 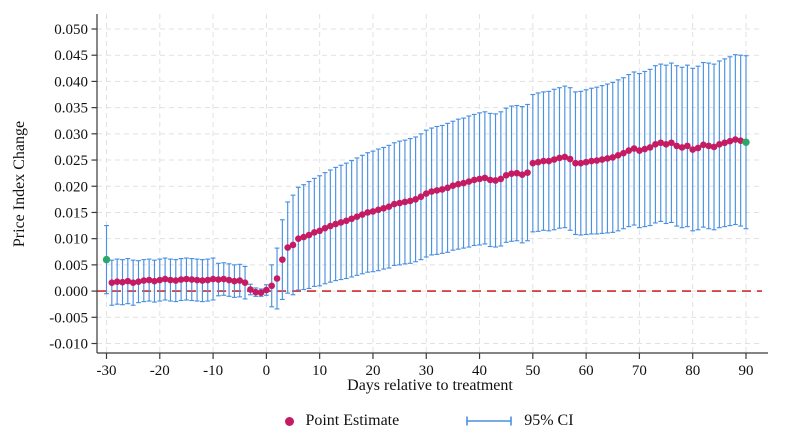 What do you see at coordinates (71, 161) in the screenshot?
I see `y-tick-label: 0.025` at bounding box center [71, 161].